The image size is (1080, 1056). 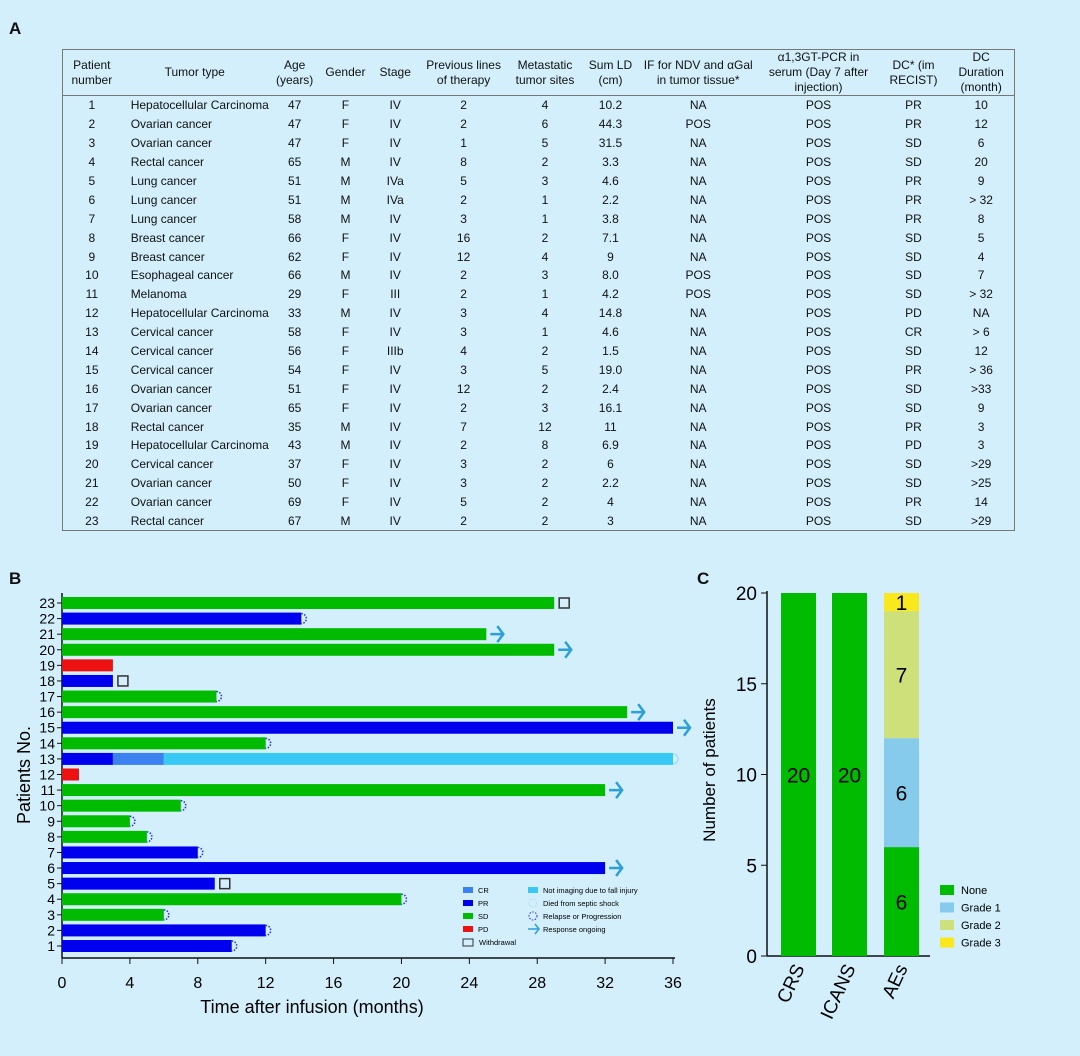 I want to click on x-tick-label: 32, so click(x=605, y=983).